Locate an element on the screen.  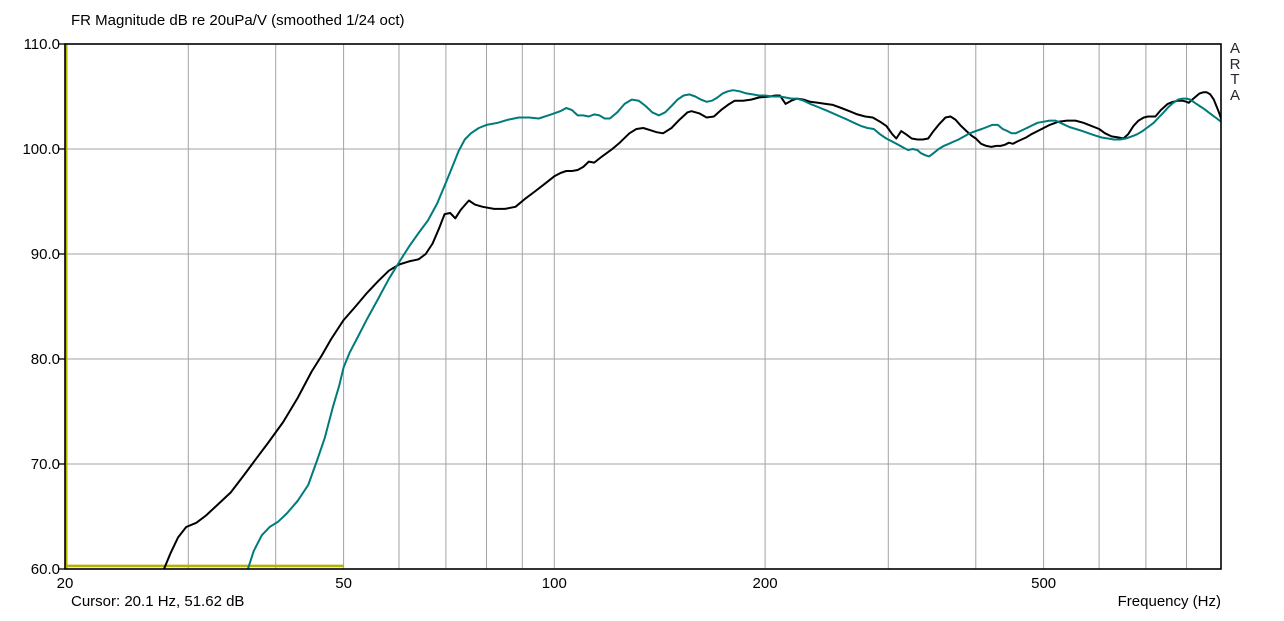
x-tick-label: 500 is located at coordinates (1044, 583).